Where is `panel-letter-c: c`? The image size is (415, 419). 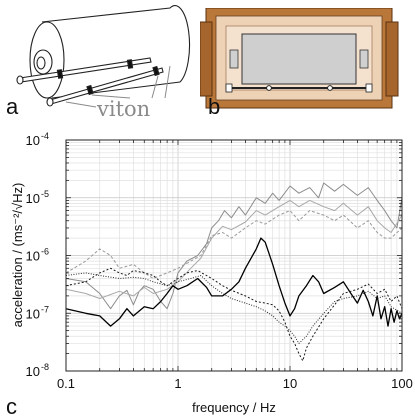
panel-letter-c: c is located at coordinates (11, 406).